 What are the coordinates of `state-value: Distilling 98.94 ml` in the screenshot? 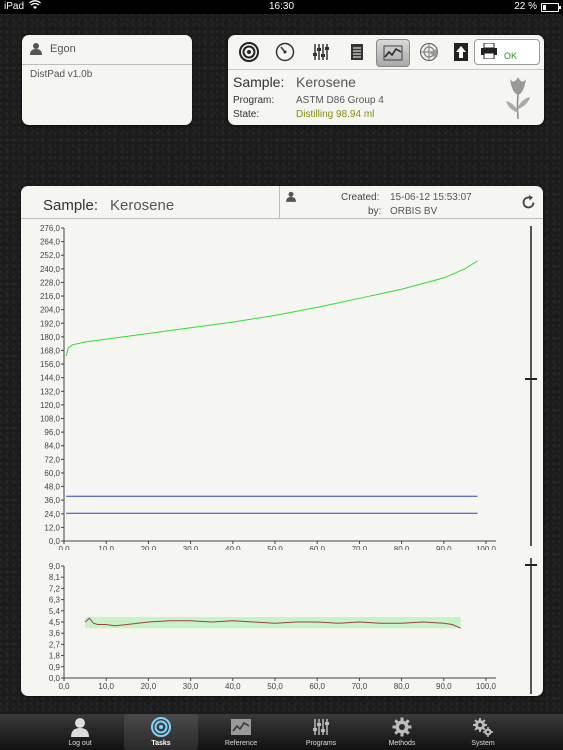 It's located at (335, 114).